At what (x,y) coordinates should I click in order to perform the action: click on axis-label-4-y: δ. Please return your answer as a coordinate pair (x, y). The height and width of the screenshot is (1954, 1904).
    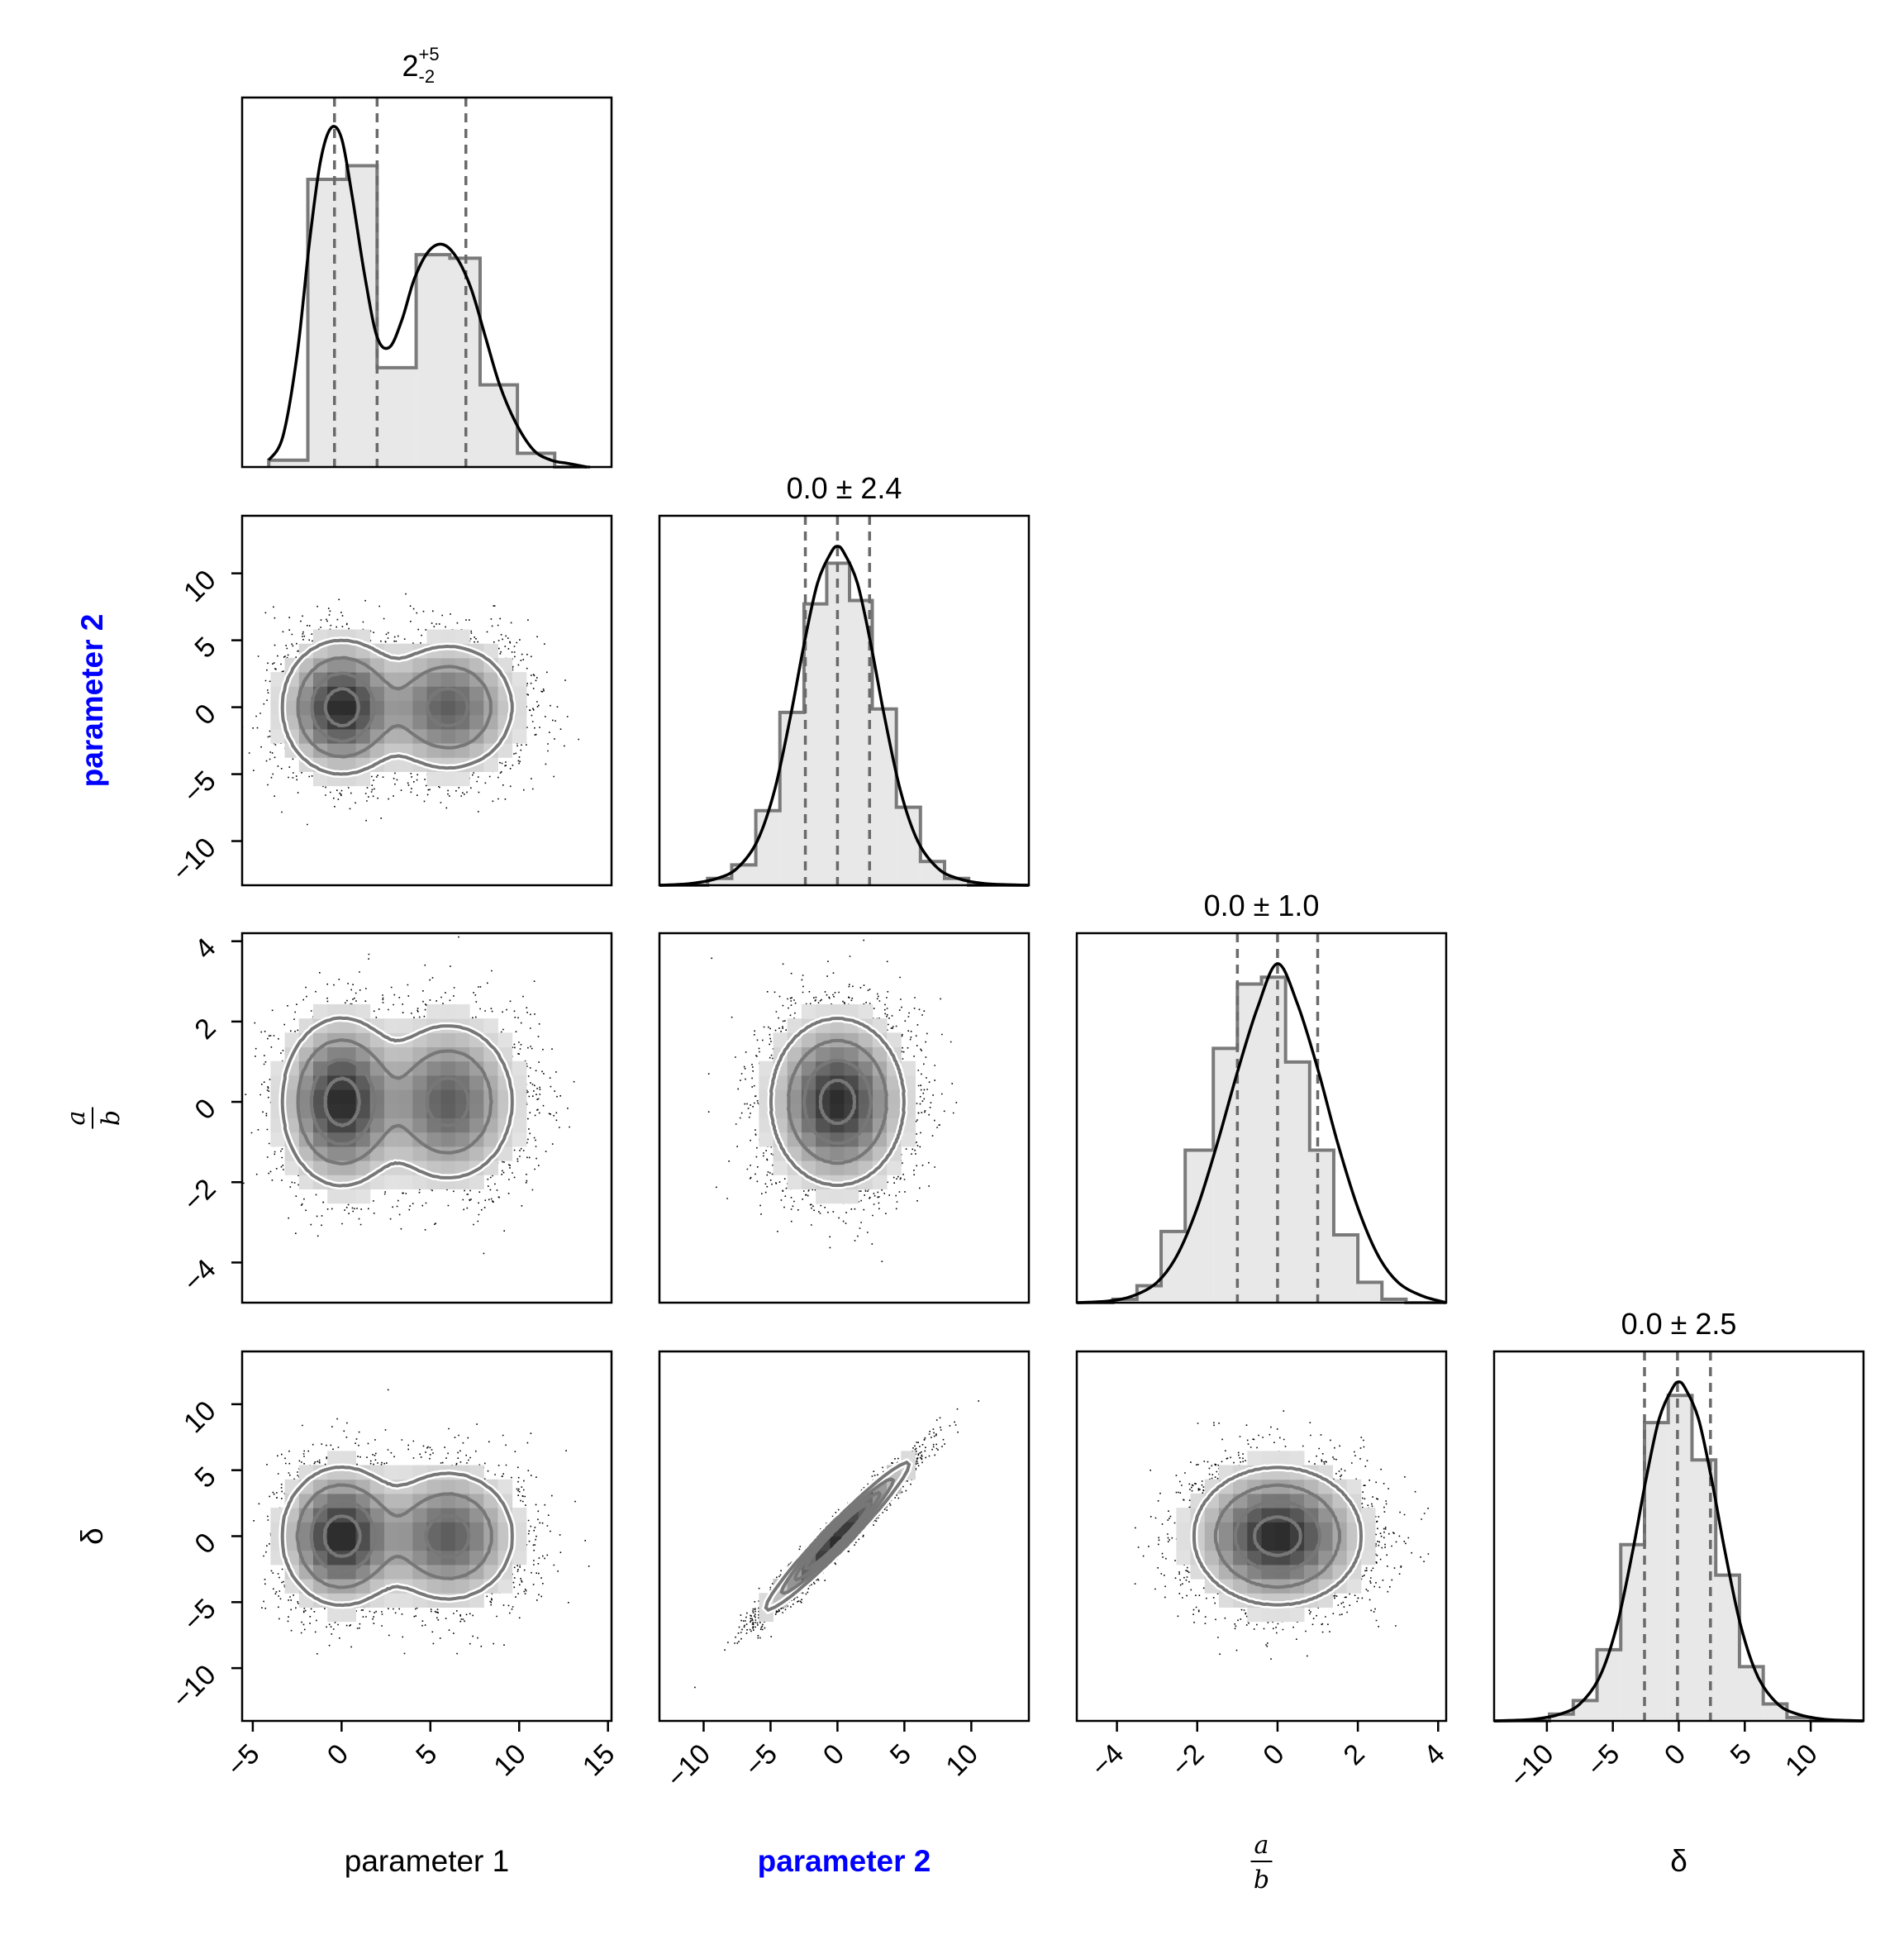
    Looking at the image, I should click on (92, 1536).